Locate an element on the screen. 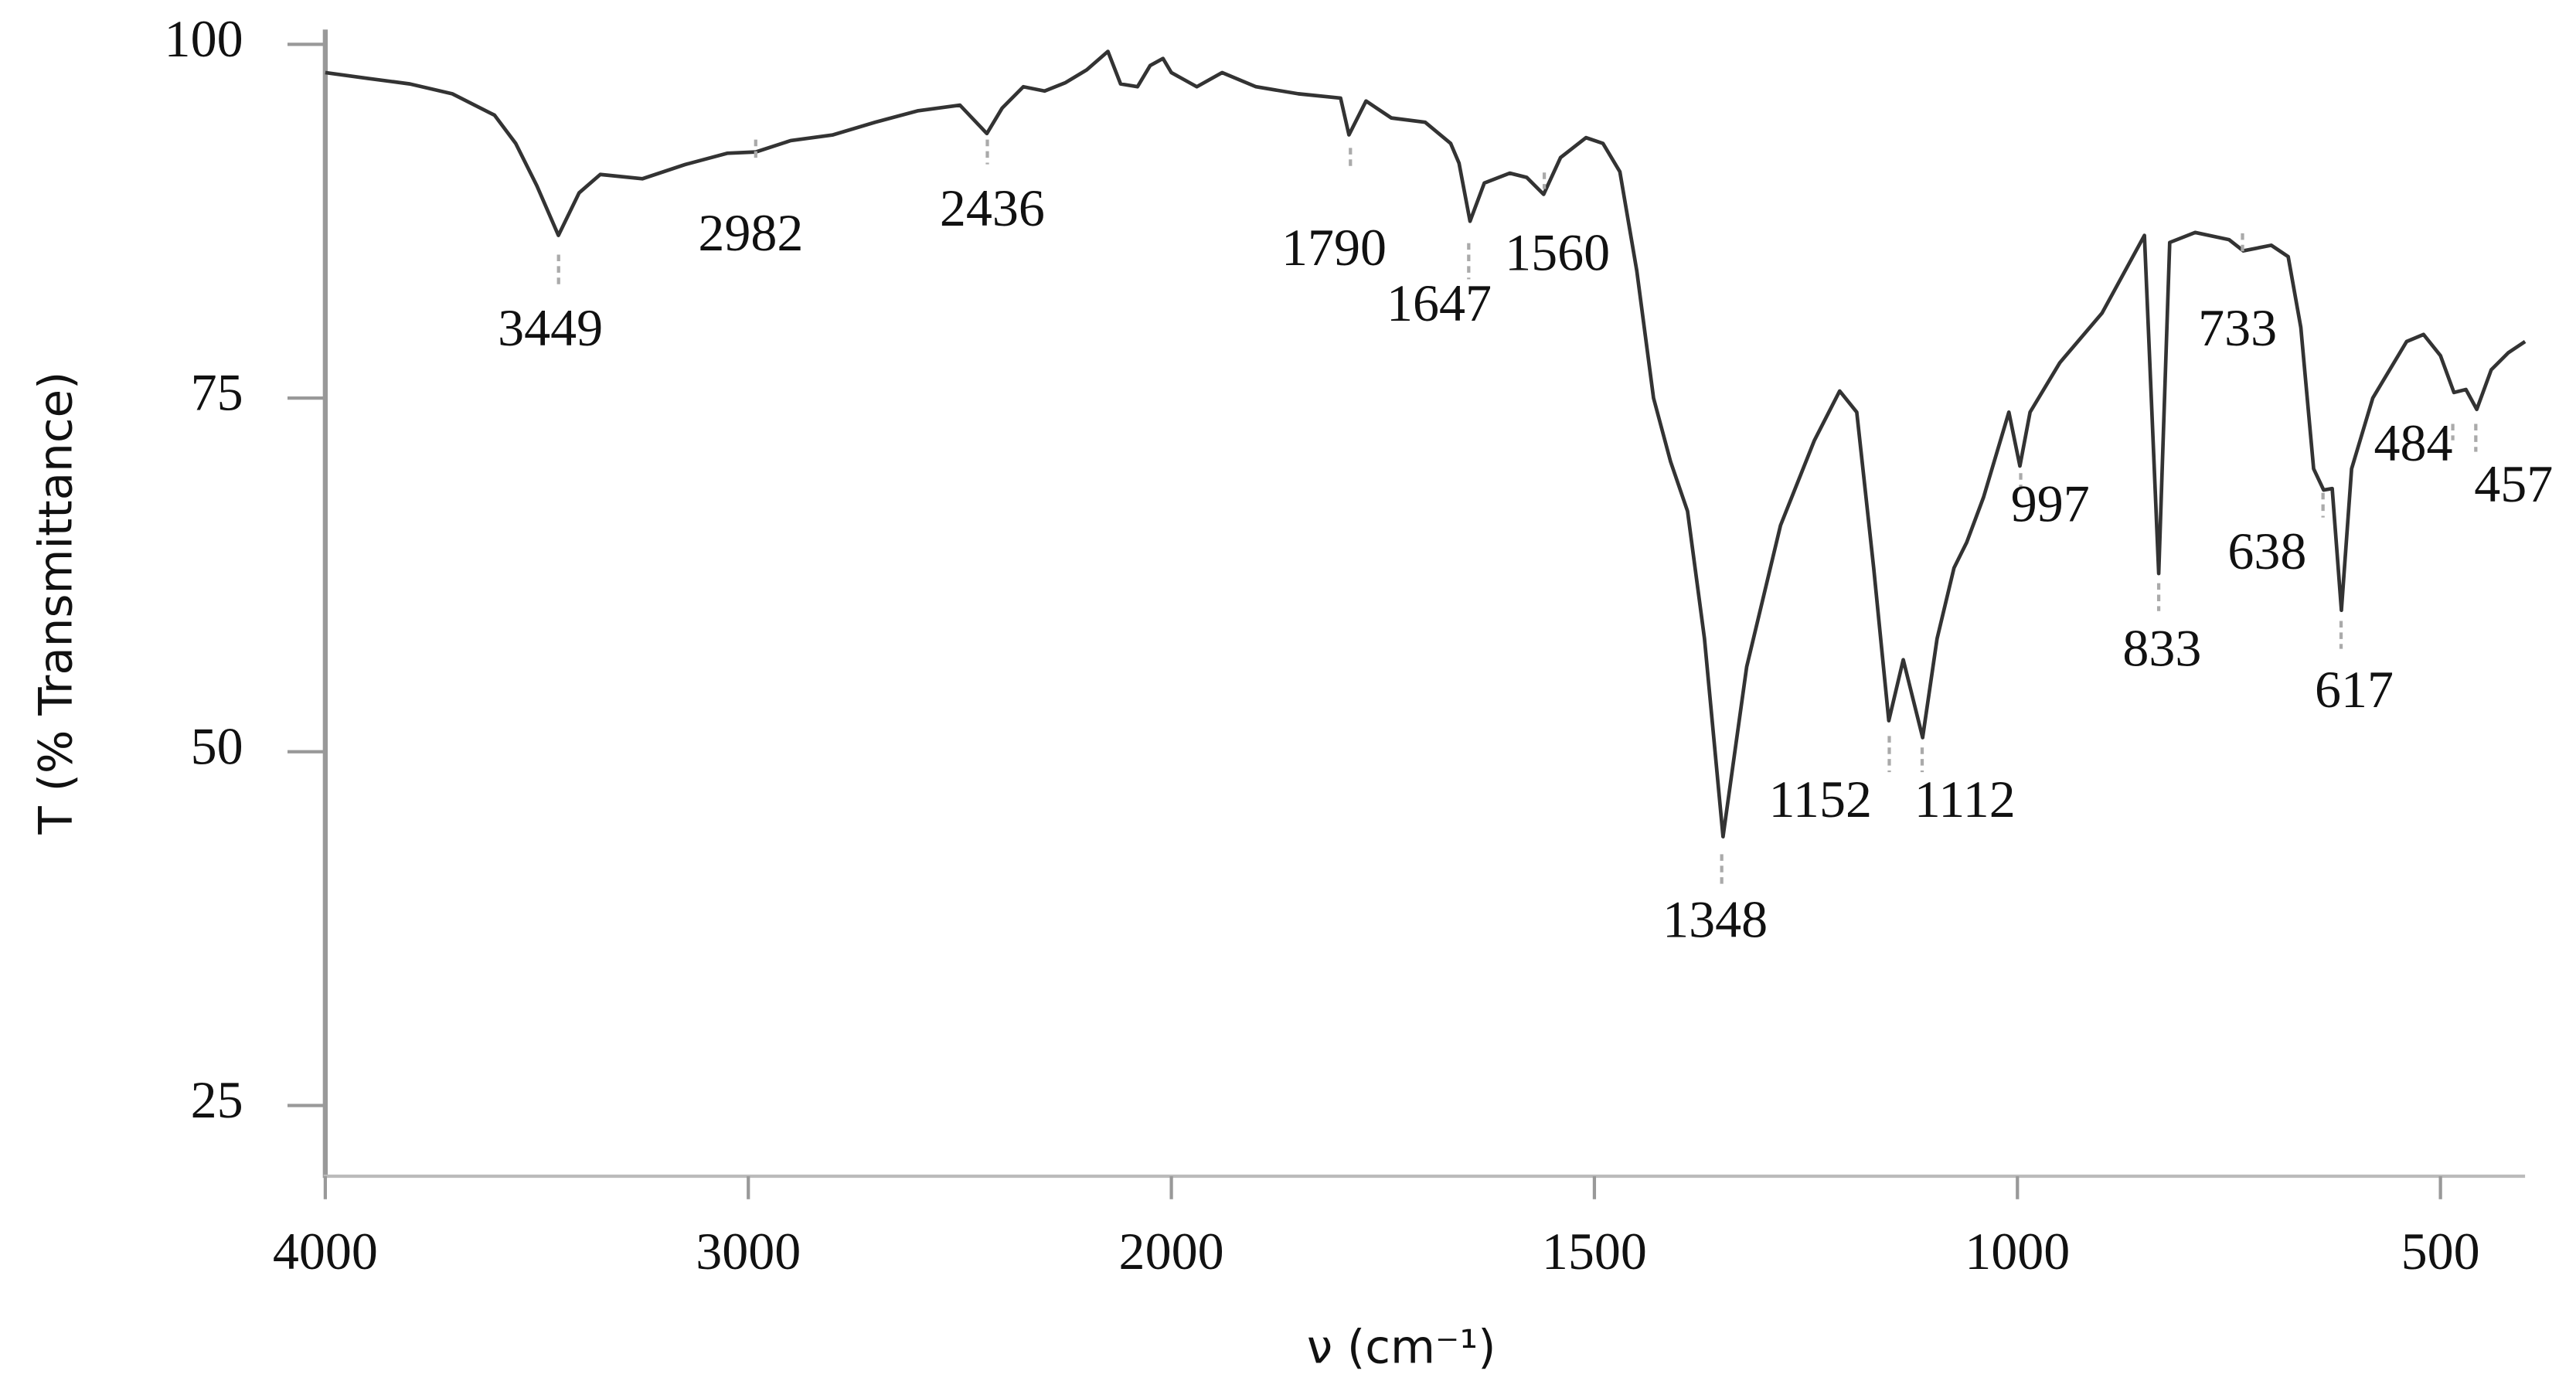 This screenshot has width=2576, height=1398. peak-label: 1348 is located at coordinates (1715, 919).